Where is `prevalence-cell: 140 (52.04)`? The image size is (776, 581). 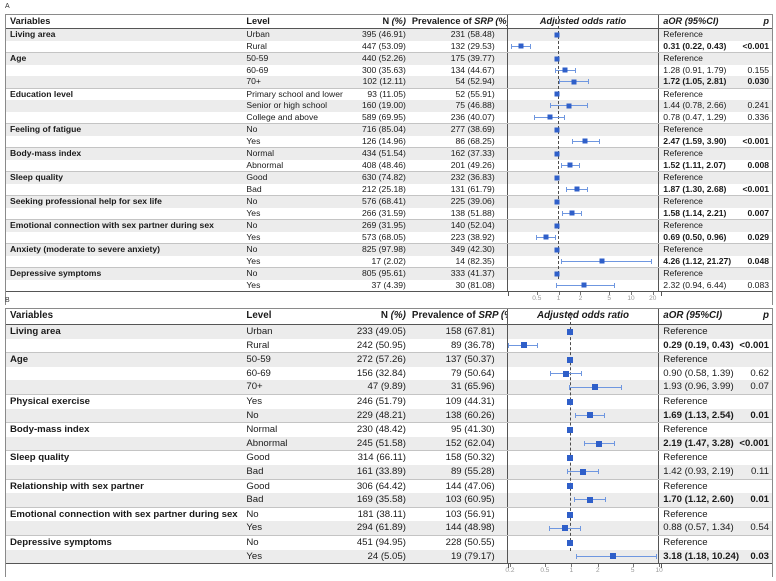 prevalence-cell: 140 (52.04) is located at coordinates (472, 225).